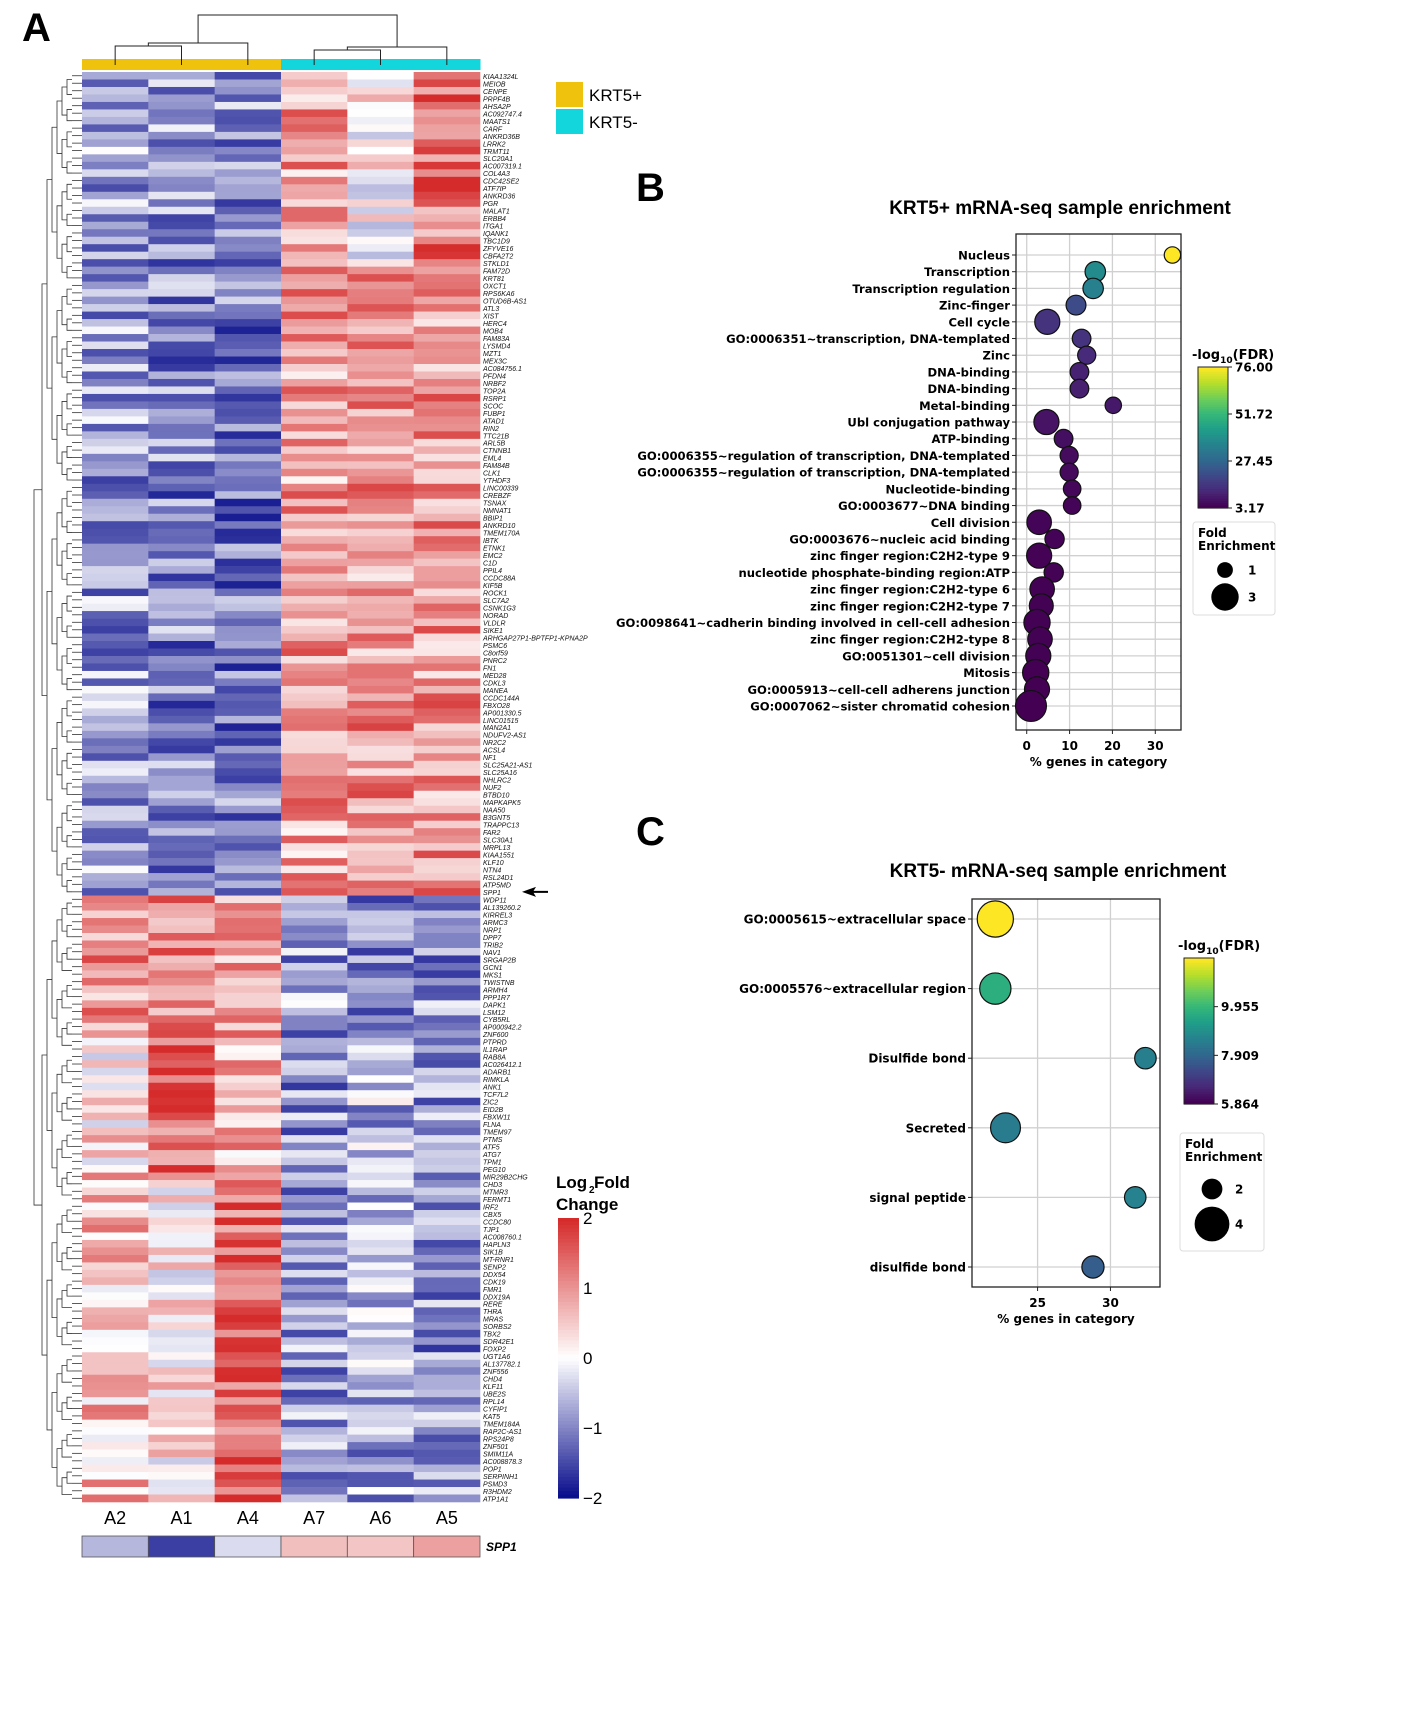 The width and height of the screenshot is (1418, 1709). I want to click on panel-label-a: A, so click(36, 28).